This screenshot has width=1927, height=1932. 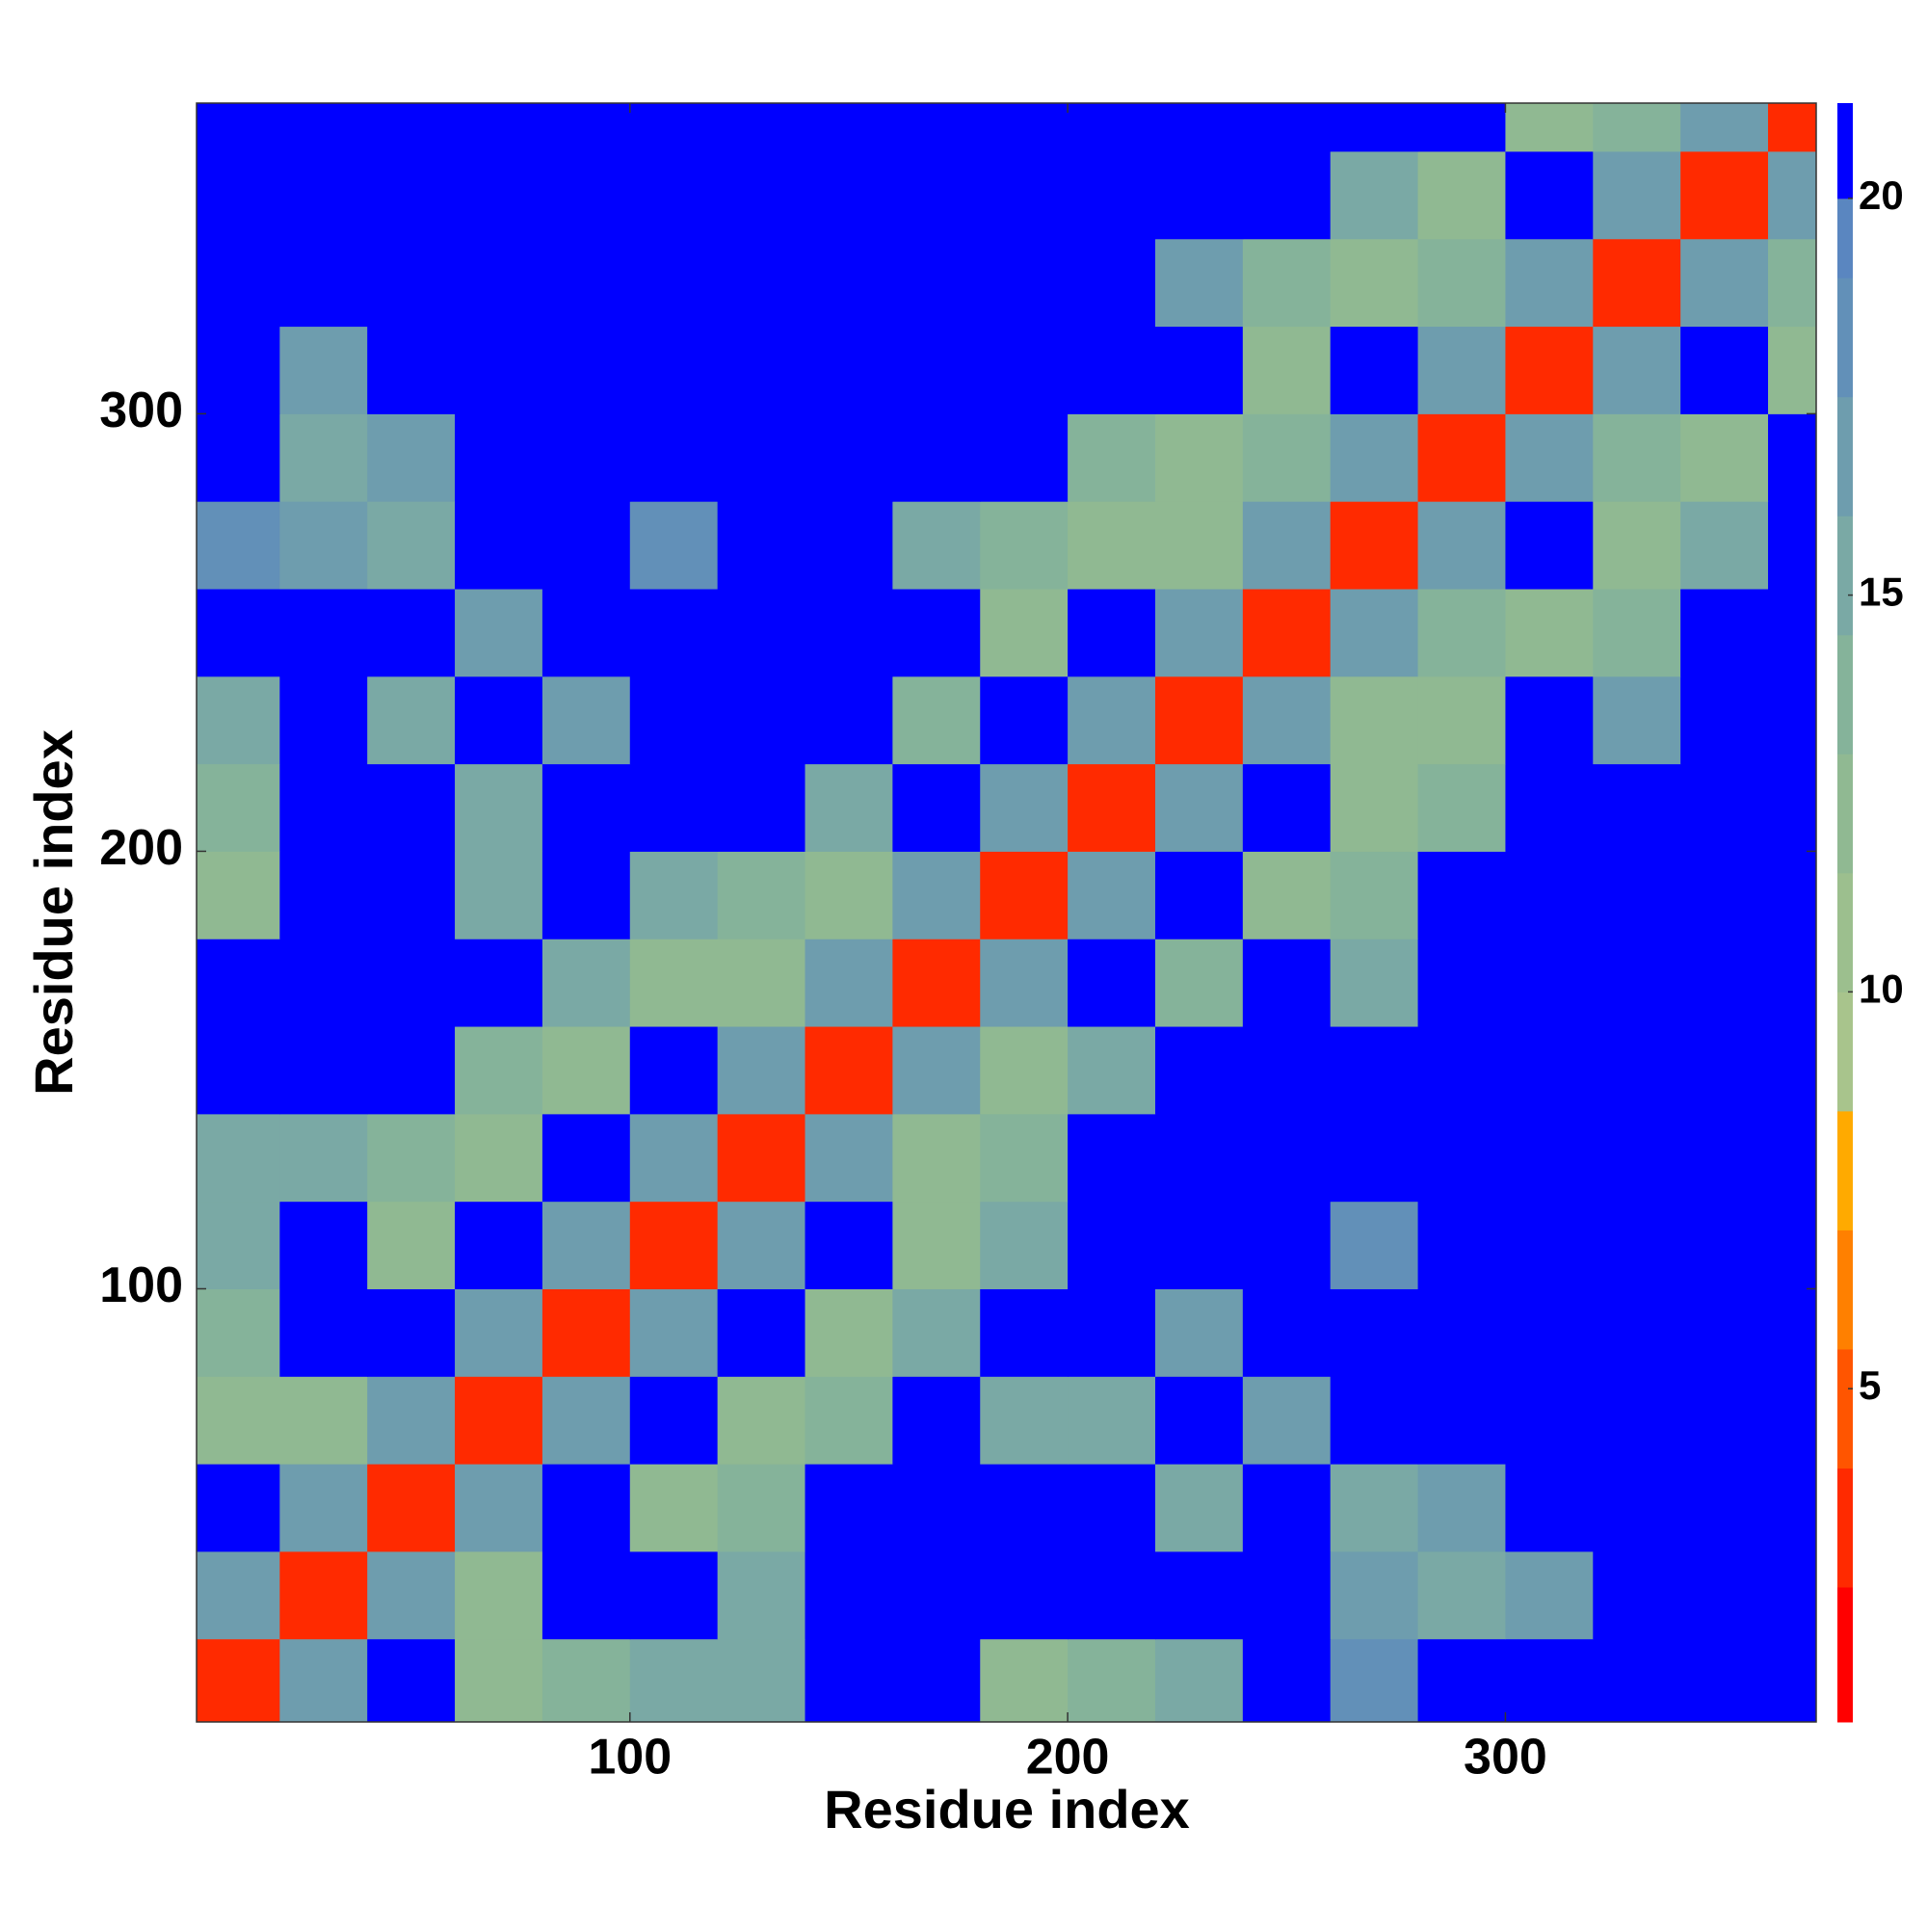 I want to click on x-tick-label: 200, so click(x=1068, y=1758).